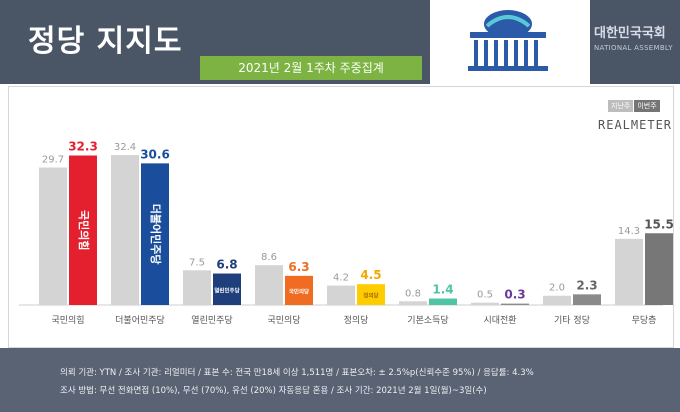 The image size is (680, 412). Describe the element at coordinates (514, 295) in the screenshot. I see `data-label-current-week: 0.3` at that location.